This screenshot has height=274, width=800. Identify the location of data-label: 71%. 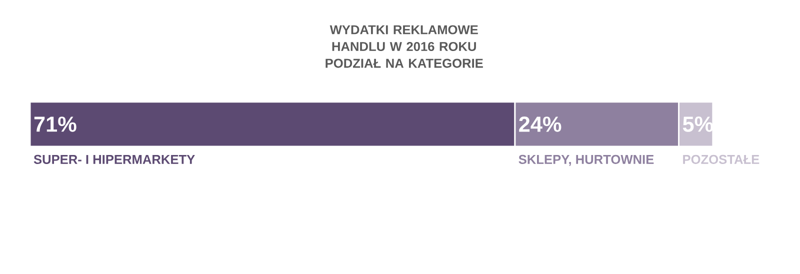
(55, 124).